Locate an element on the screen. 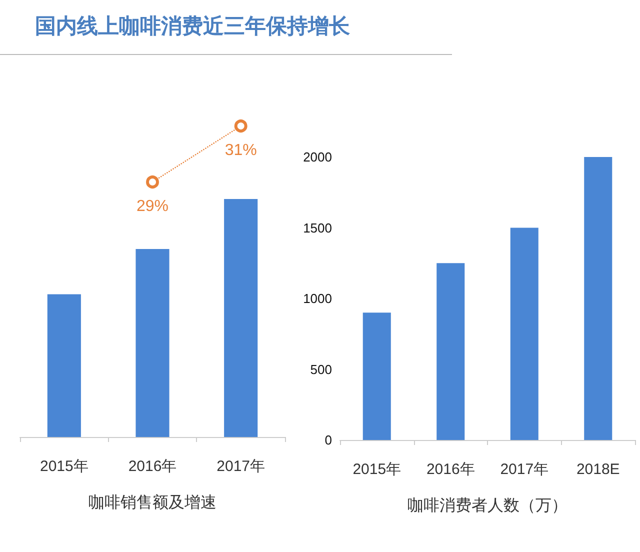  y-tick-label: 1000 is located at coordinates (317, 298).